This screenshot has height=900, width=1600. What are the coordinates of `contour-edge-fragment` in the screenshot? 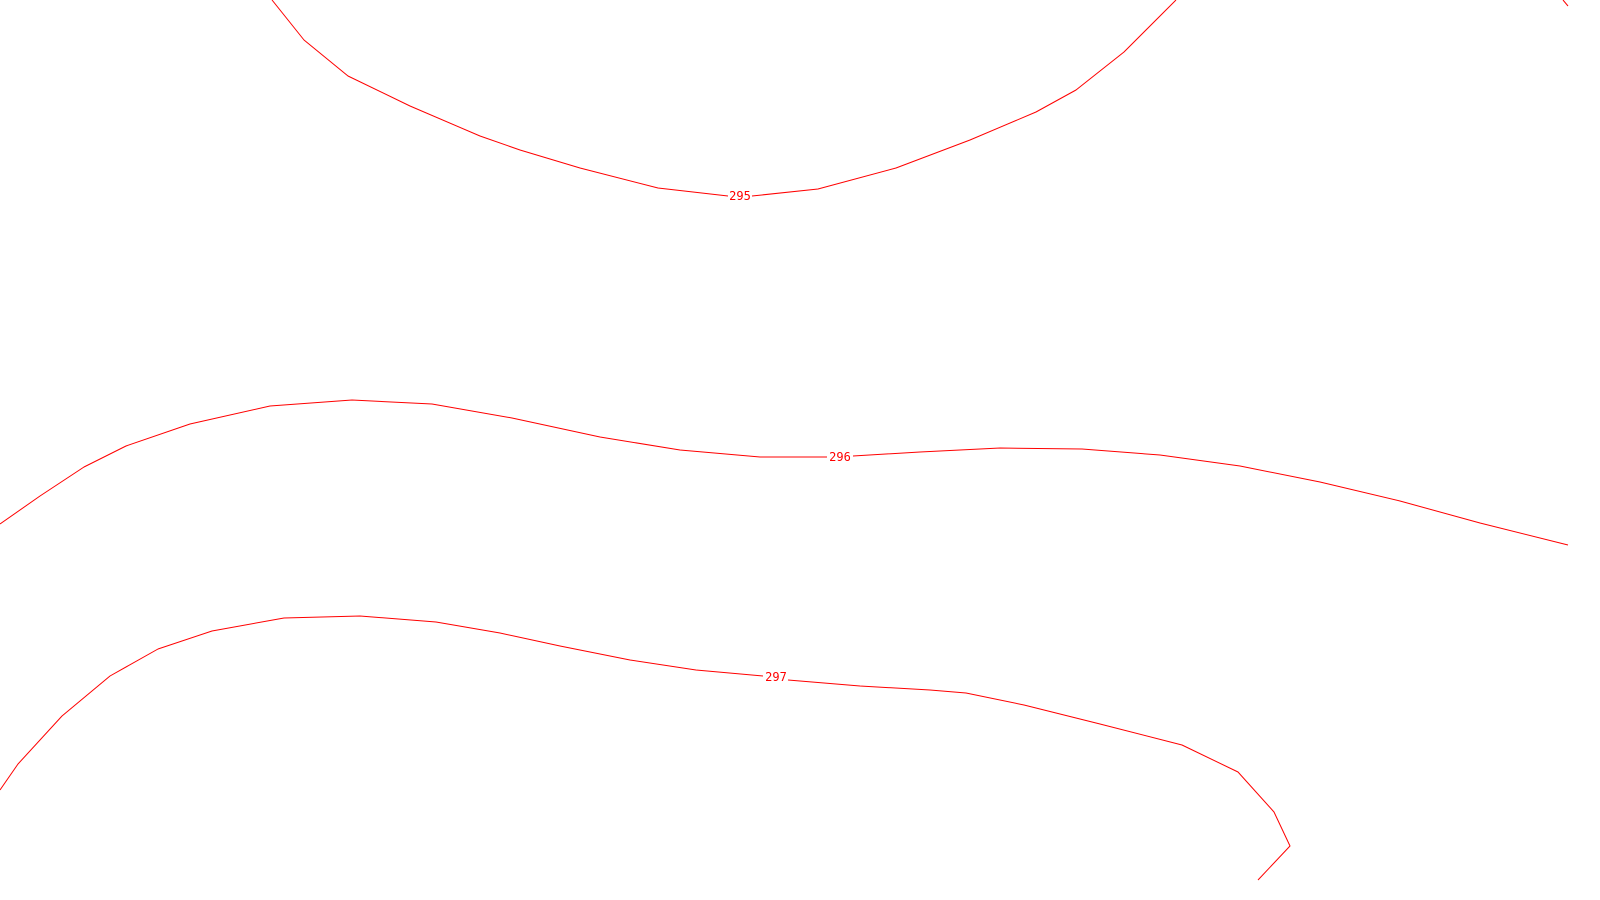 It's located at (1565, 3).